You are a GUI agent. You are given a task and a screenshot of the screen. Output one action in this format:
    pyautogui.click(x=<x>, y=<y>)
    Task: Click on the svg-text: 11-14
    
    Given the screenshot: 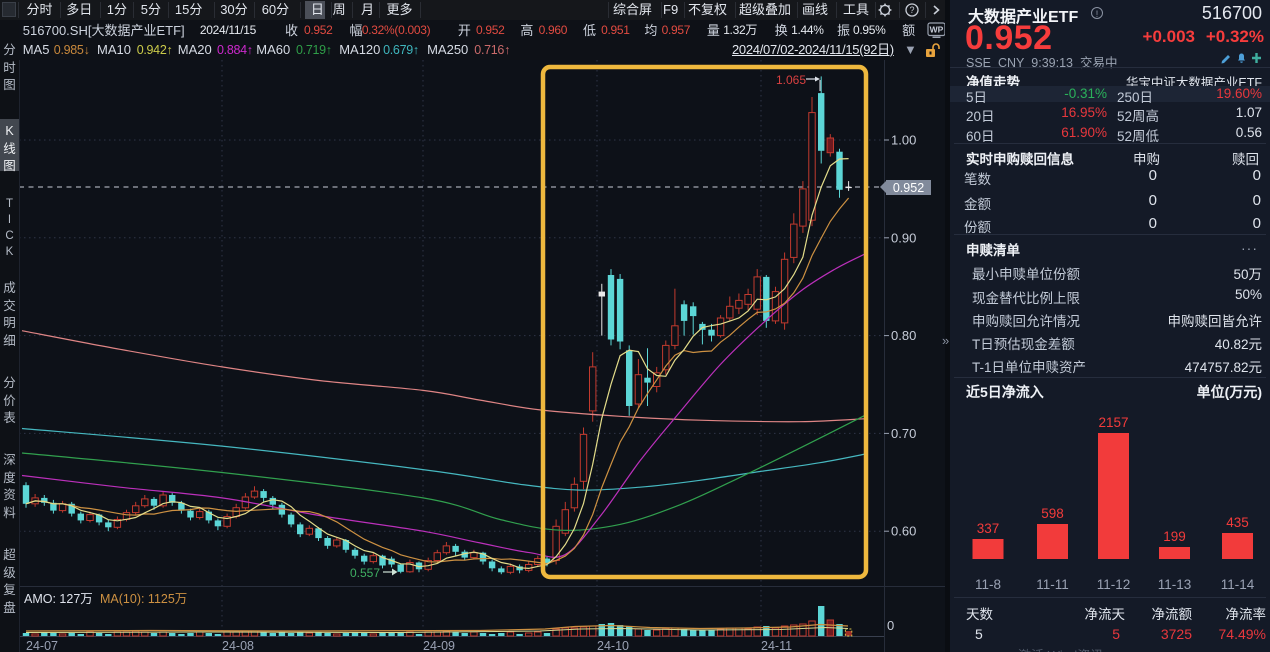 What is the action you would take?
    pyautogui.click(x=1238, y=584)
    